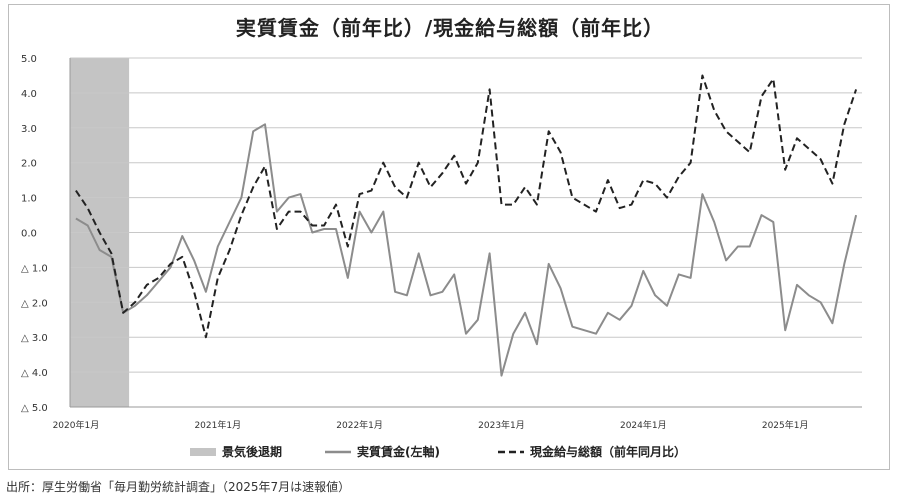  I want to click on legend-label: 景気後退期, so click(252, 451).